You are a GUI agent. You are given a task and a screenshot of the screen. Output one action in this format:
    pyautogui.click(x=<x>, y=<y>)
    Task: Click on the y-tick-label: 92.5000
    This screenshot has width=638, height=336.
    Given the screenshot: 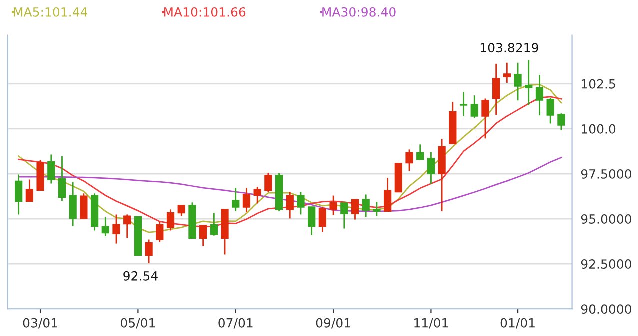 What is the action you would take?
    pyautogui.click(x=606, y=265)
    